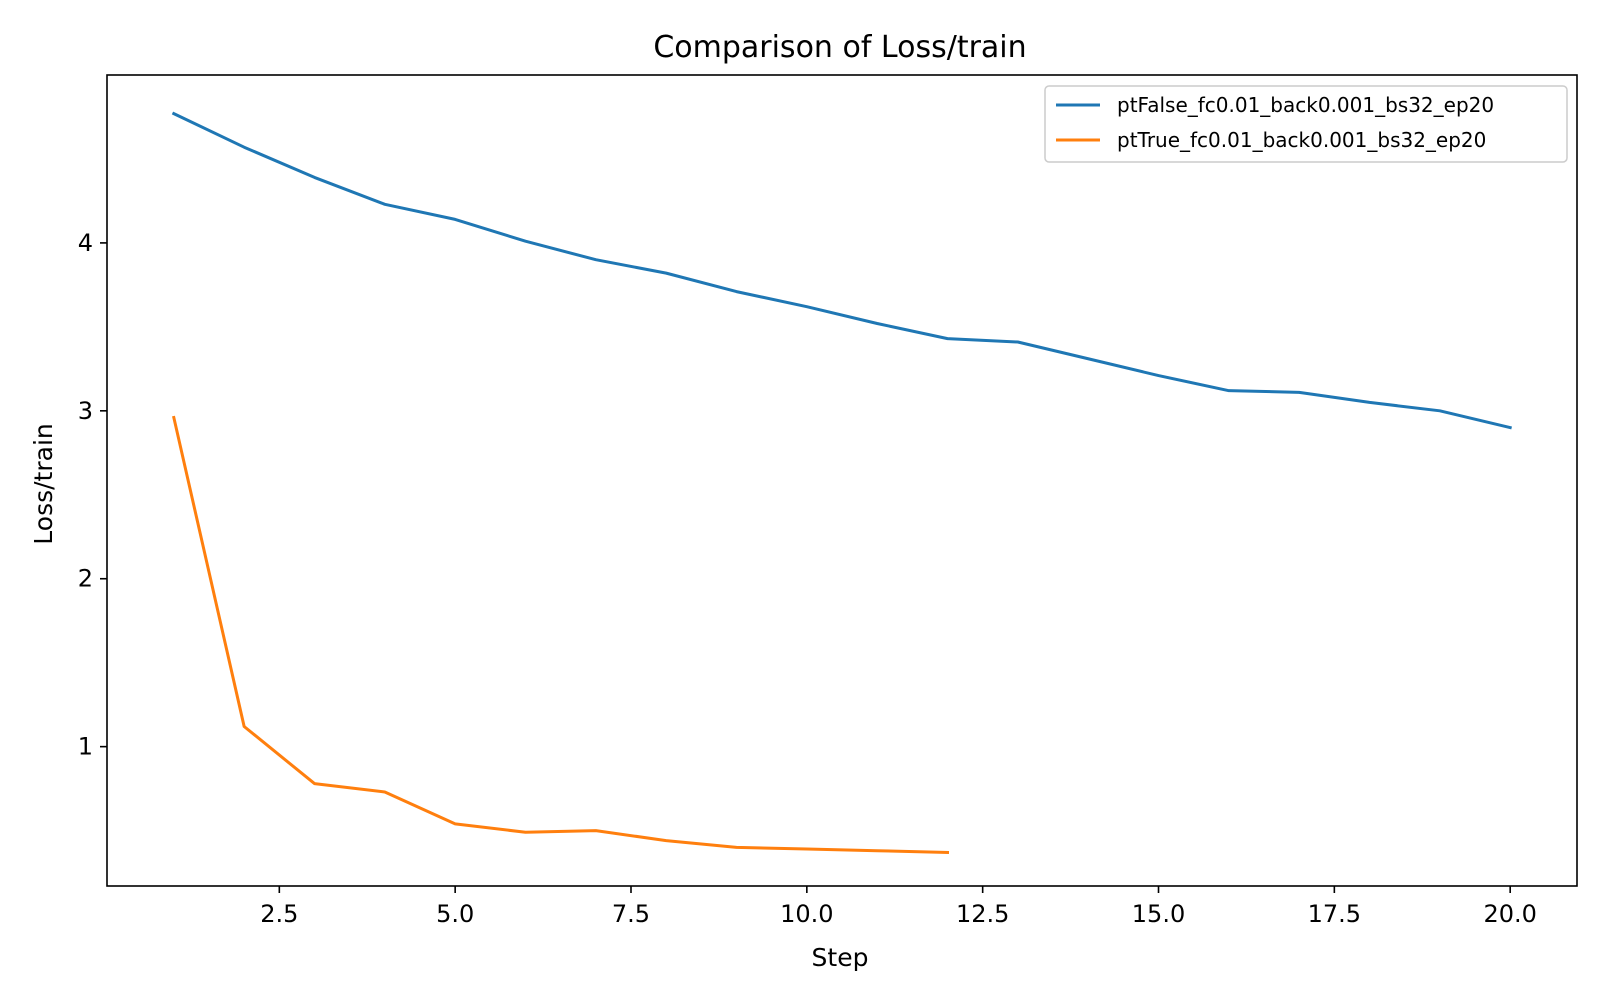 The width and height of the screenshot is (1600, 1000). Describe the element at coordinates (43, 483) in the screenshot. I see `y-axis-label: Loss/train` at that location.